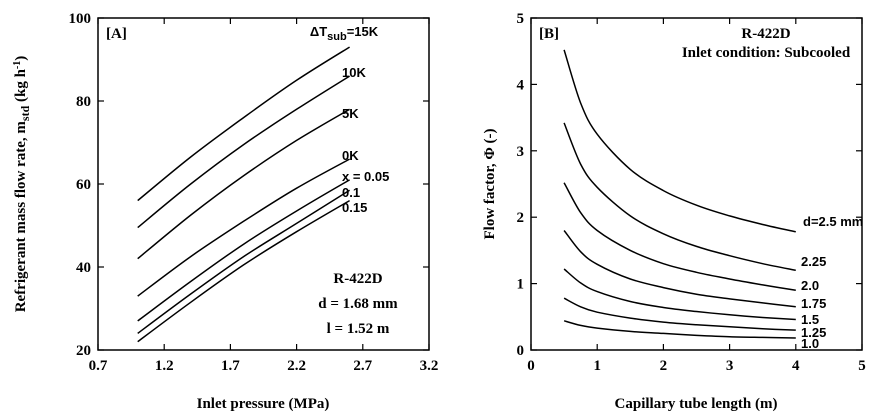 Image resolution: width=870 pixels, height=414 pixels. Describe the element at coordinates (862, 366) in the screenshot. I see `panel-b-x-tick-label: 5` at that location.